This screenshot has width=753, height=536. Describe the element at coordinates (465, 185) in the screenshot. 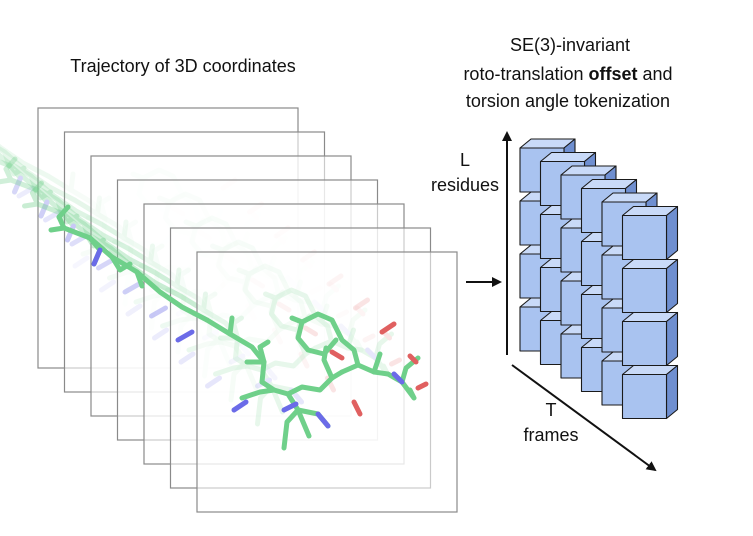

I see `residues-axis-label: residues` at that location.